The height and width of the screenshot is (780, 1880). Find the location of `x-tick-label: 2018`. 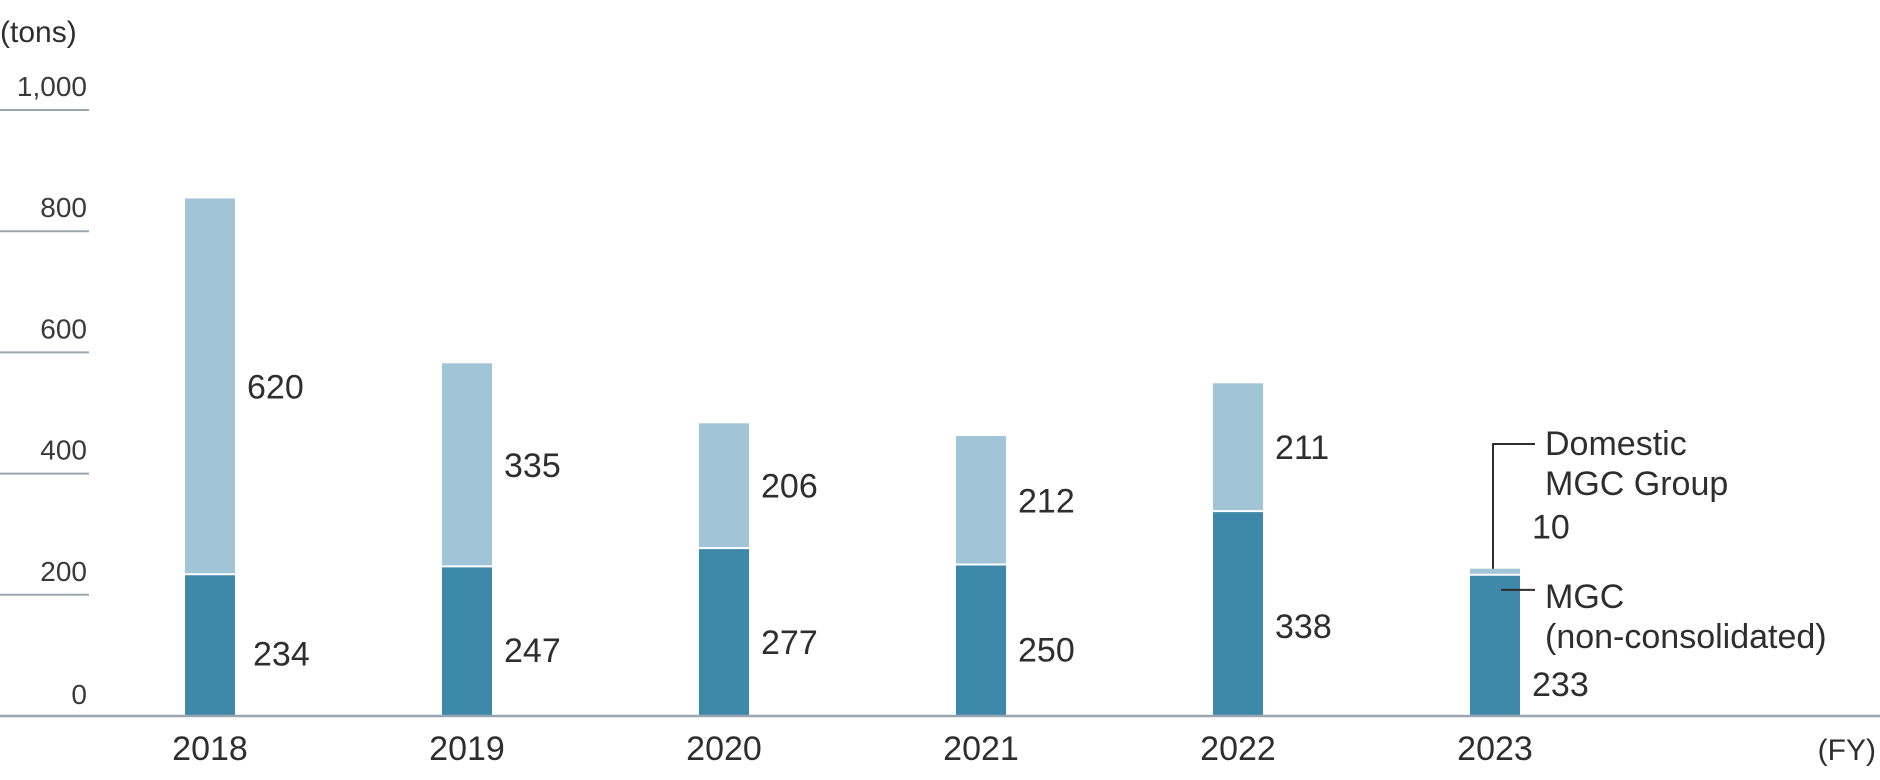

x-tick-label: 2018 is located at coordinates (210, 749).